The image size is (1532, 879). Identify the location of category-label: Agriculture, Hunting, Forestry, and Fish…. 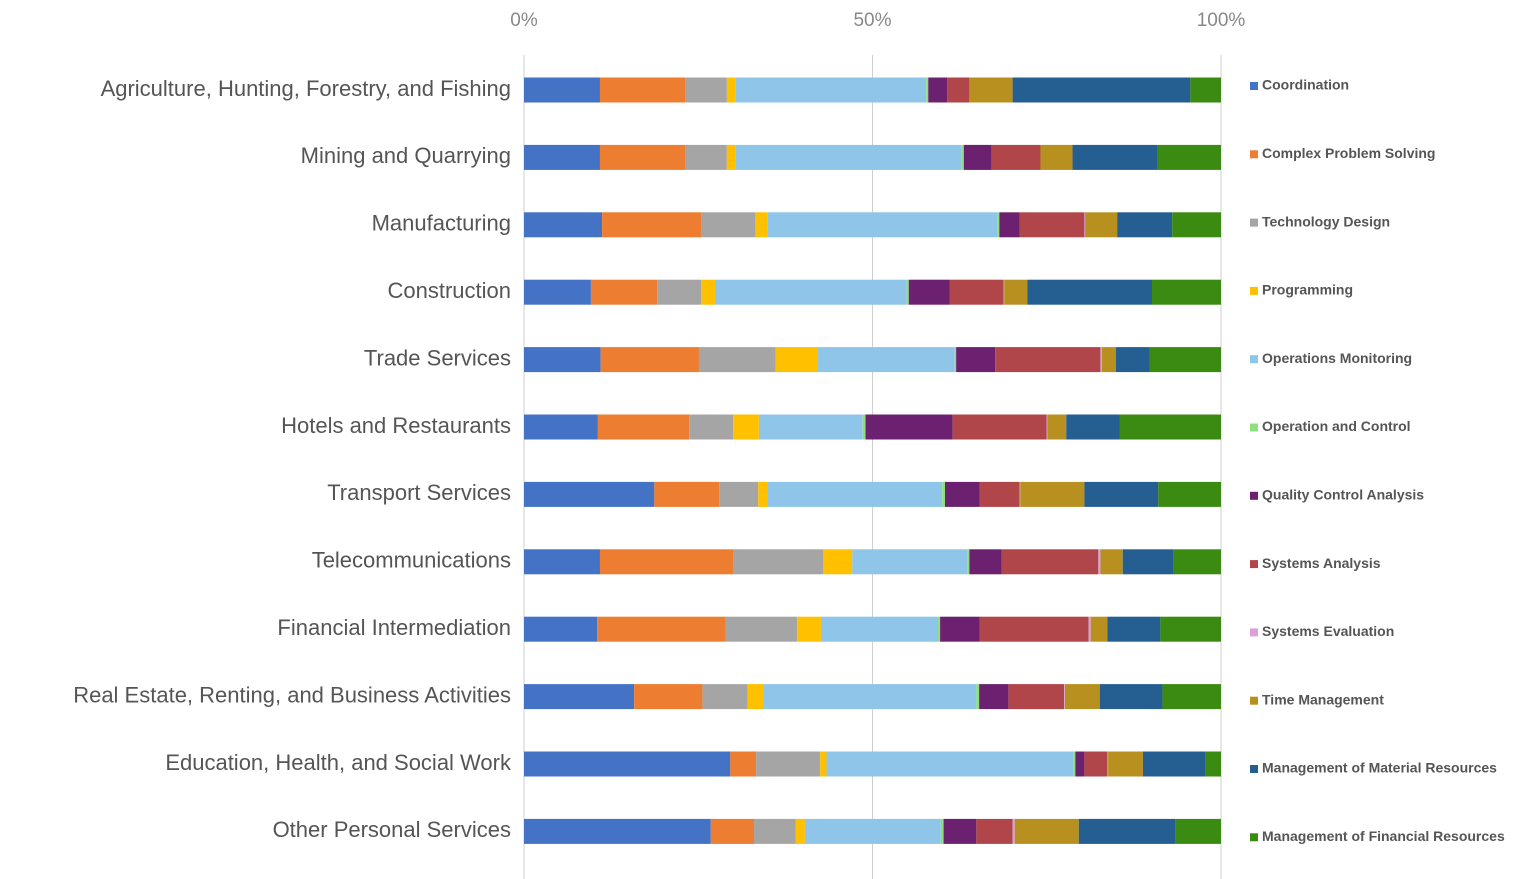
(306, 88).